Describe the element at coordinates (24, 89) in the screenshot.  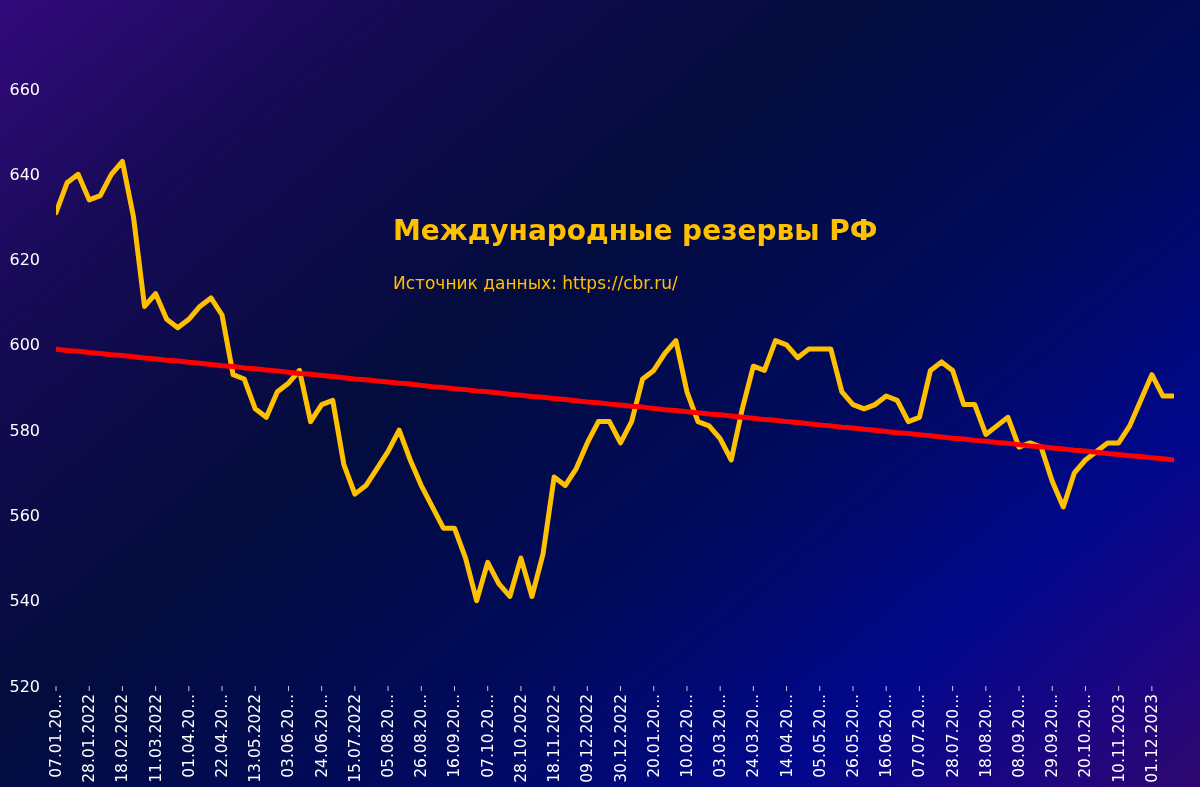
I see `y-tick-label: 660` at that location.